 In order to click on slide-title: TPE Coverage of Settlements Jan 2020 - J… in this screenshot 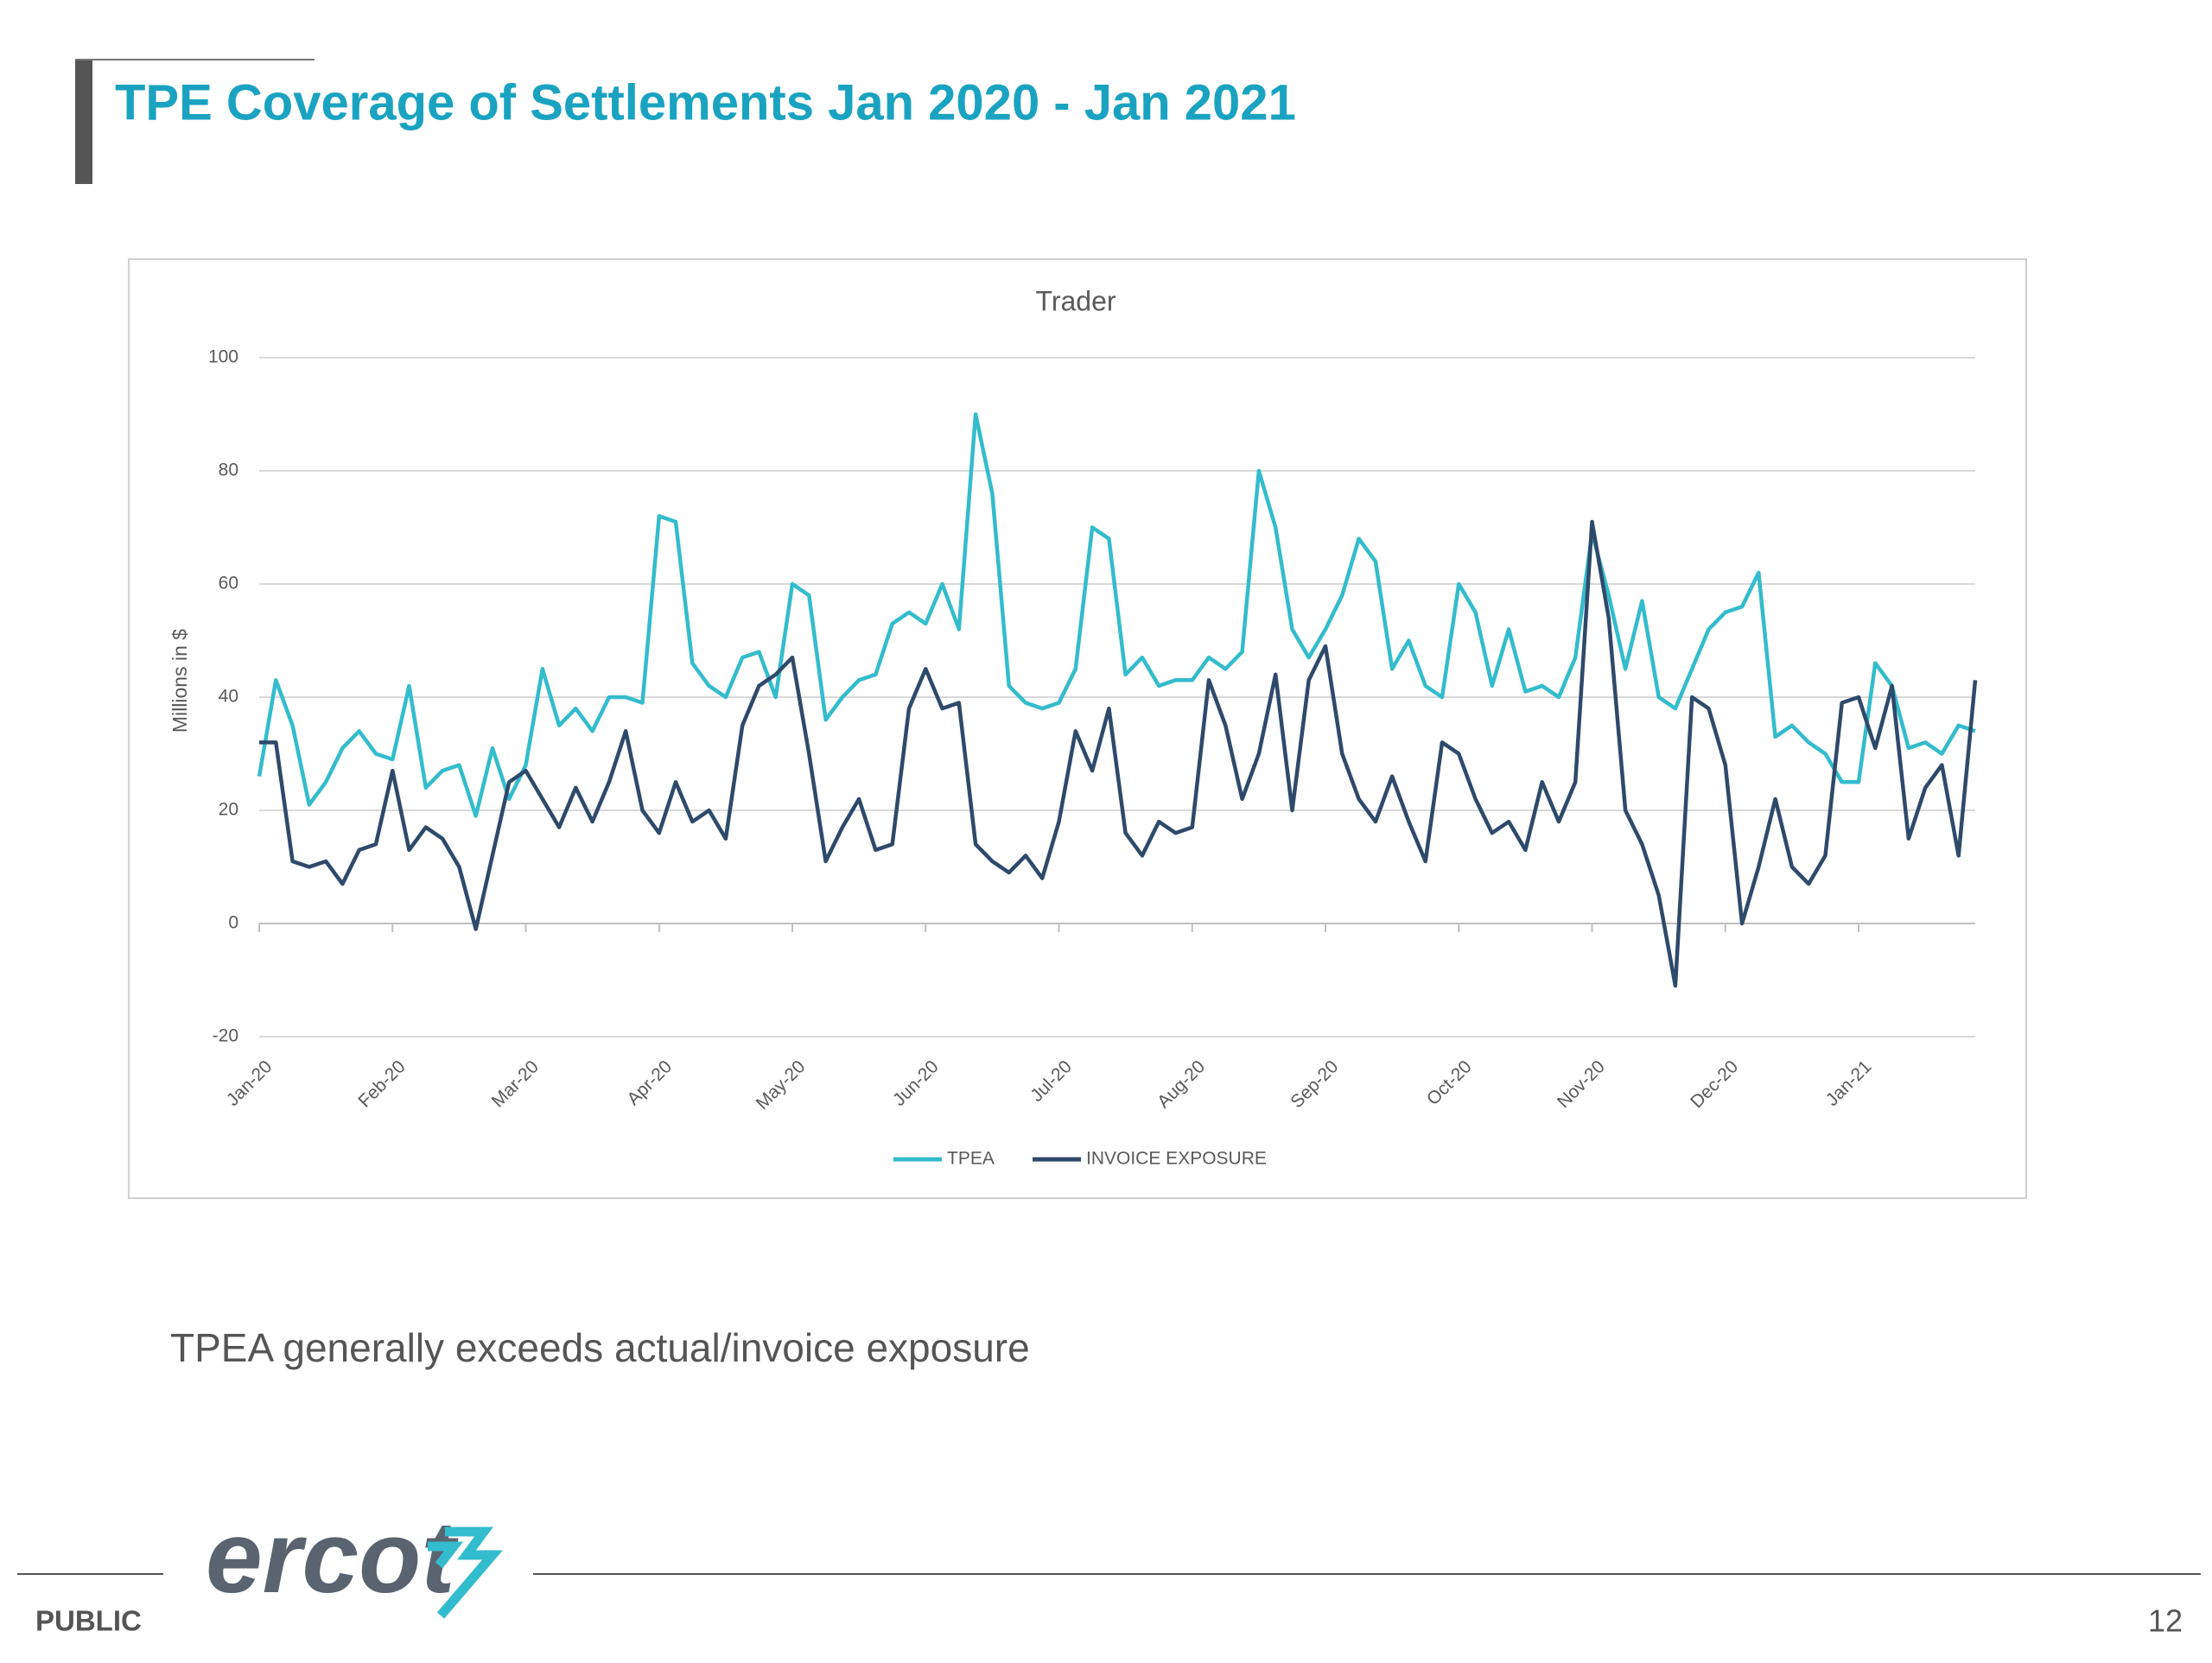, I will do `click(705, 102)`.